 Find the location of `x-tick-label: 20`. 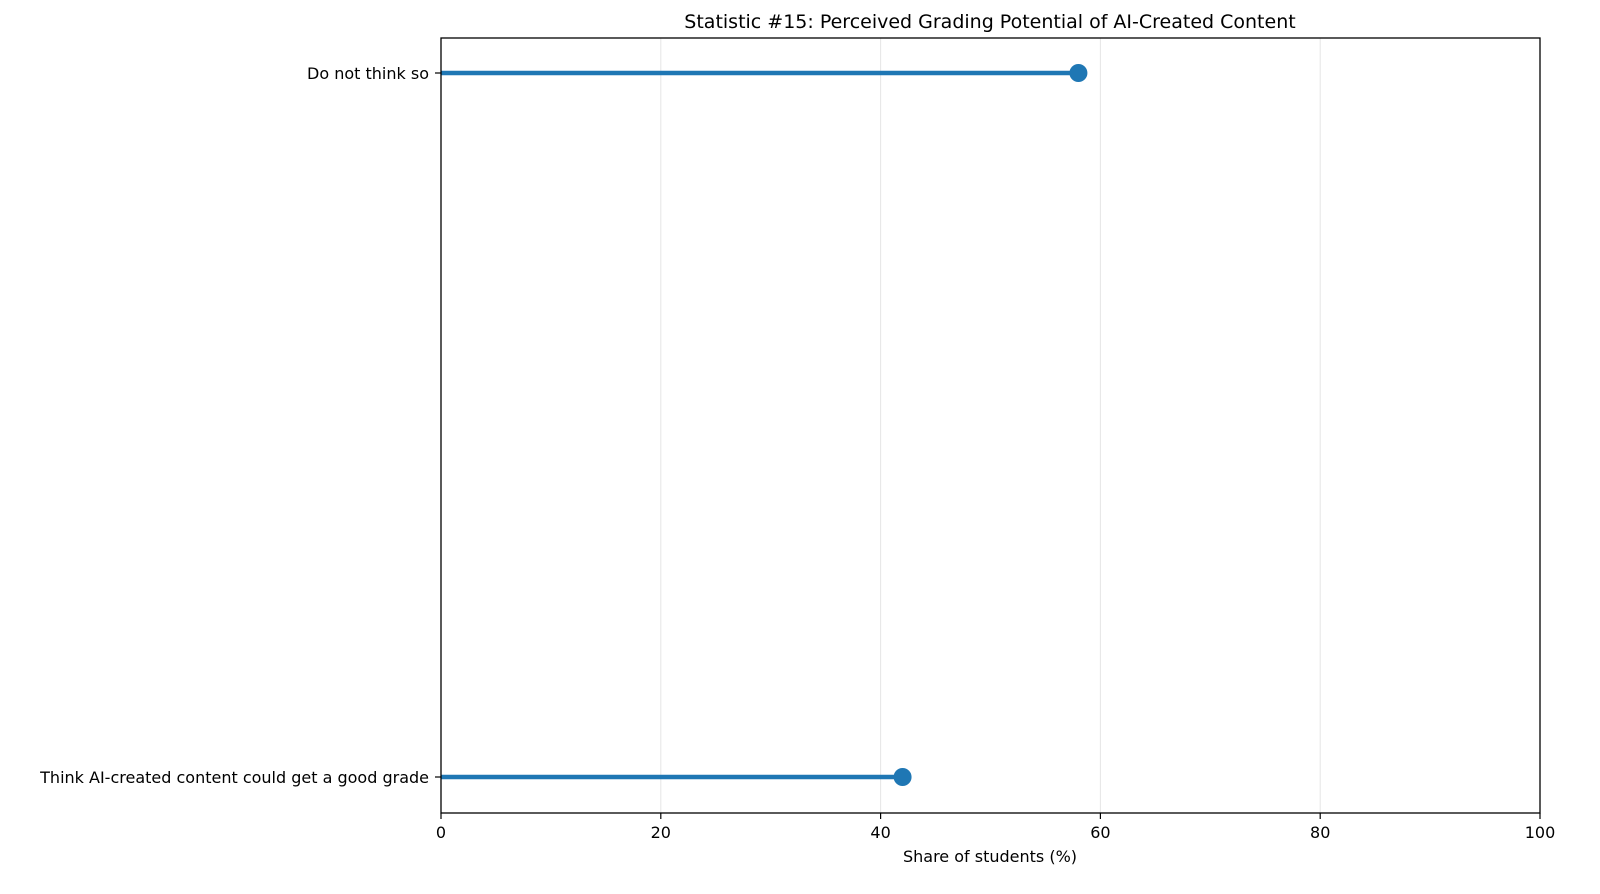

x-tick-label: 20 is located at coordinates (661, 832).